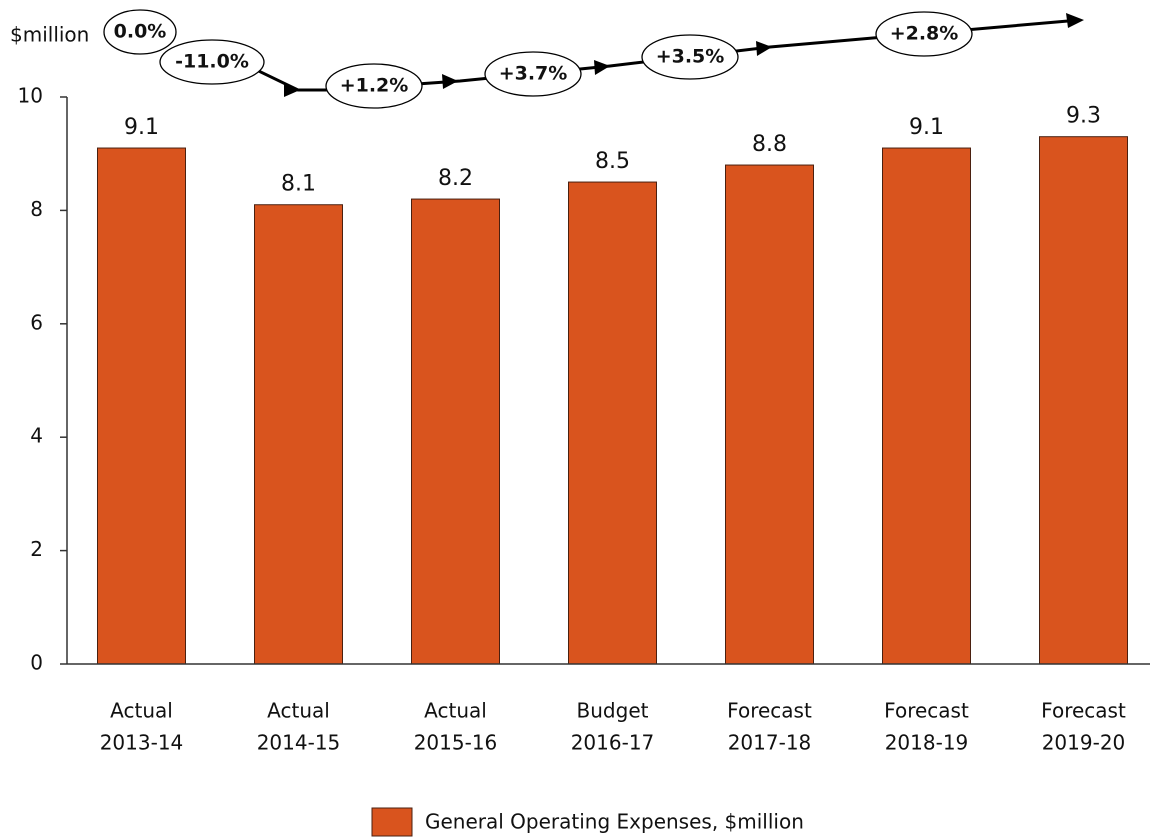  Describe the element at coordinates (769, 144) in the screenshot. I see `value-label: 8.8` at that location.